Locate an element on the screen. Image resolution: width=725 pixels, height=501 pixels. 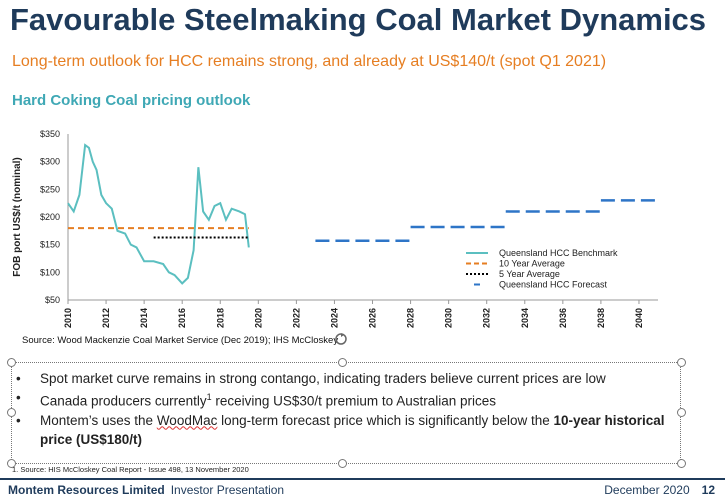
footnote-marker: 1 is located at coordinates (209, 397).